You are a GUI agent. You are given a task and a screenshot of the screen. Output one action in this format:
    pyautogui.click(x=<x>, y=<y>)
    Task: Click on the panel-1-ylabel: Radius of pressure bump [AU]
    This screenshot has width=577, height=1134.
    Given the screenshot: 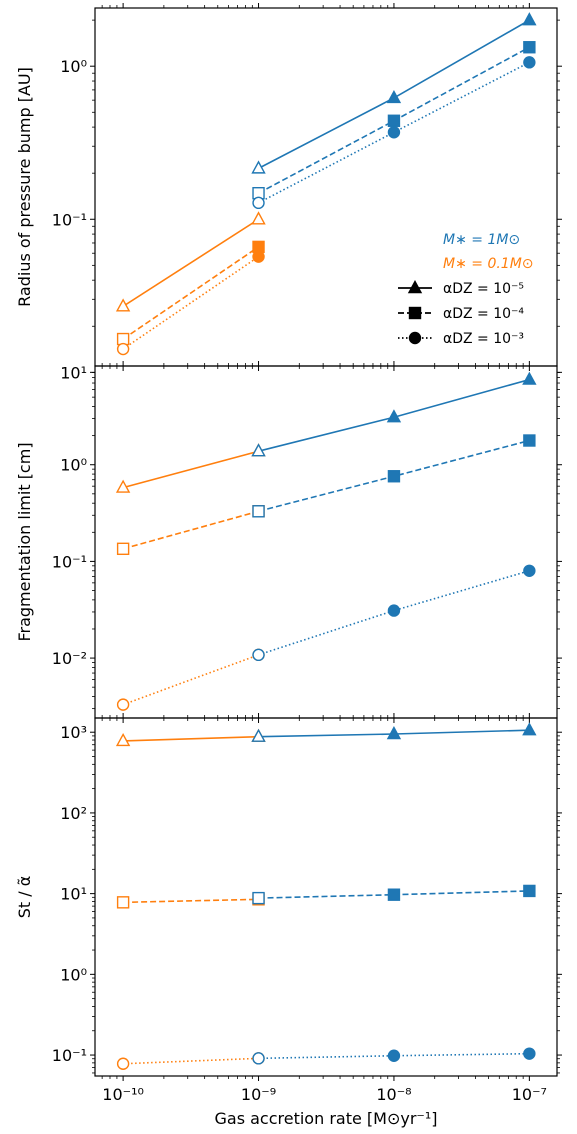 What is the action you would take?
    pyautogui.click(x=24, y=187)
    